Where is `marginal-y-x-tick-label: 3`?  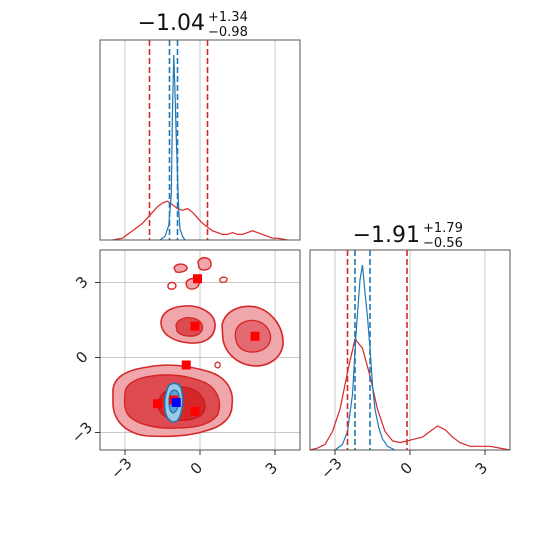 marginal-y-x-tick-label: 3 is located at coordinates (481, 468).